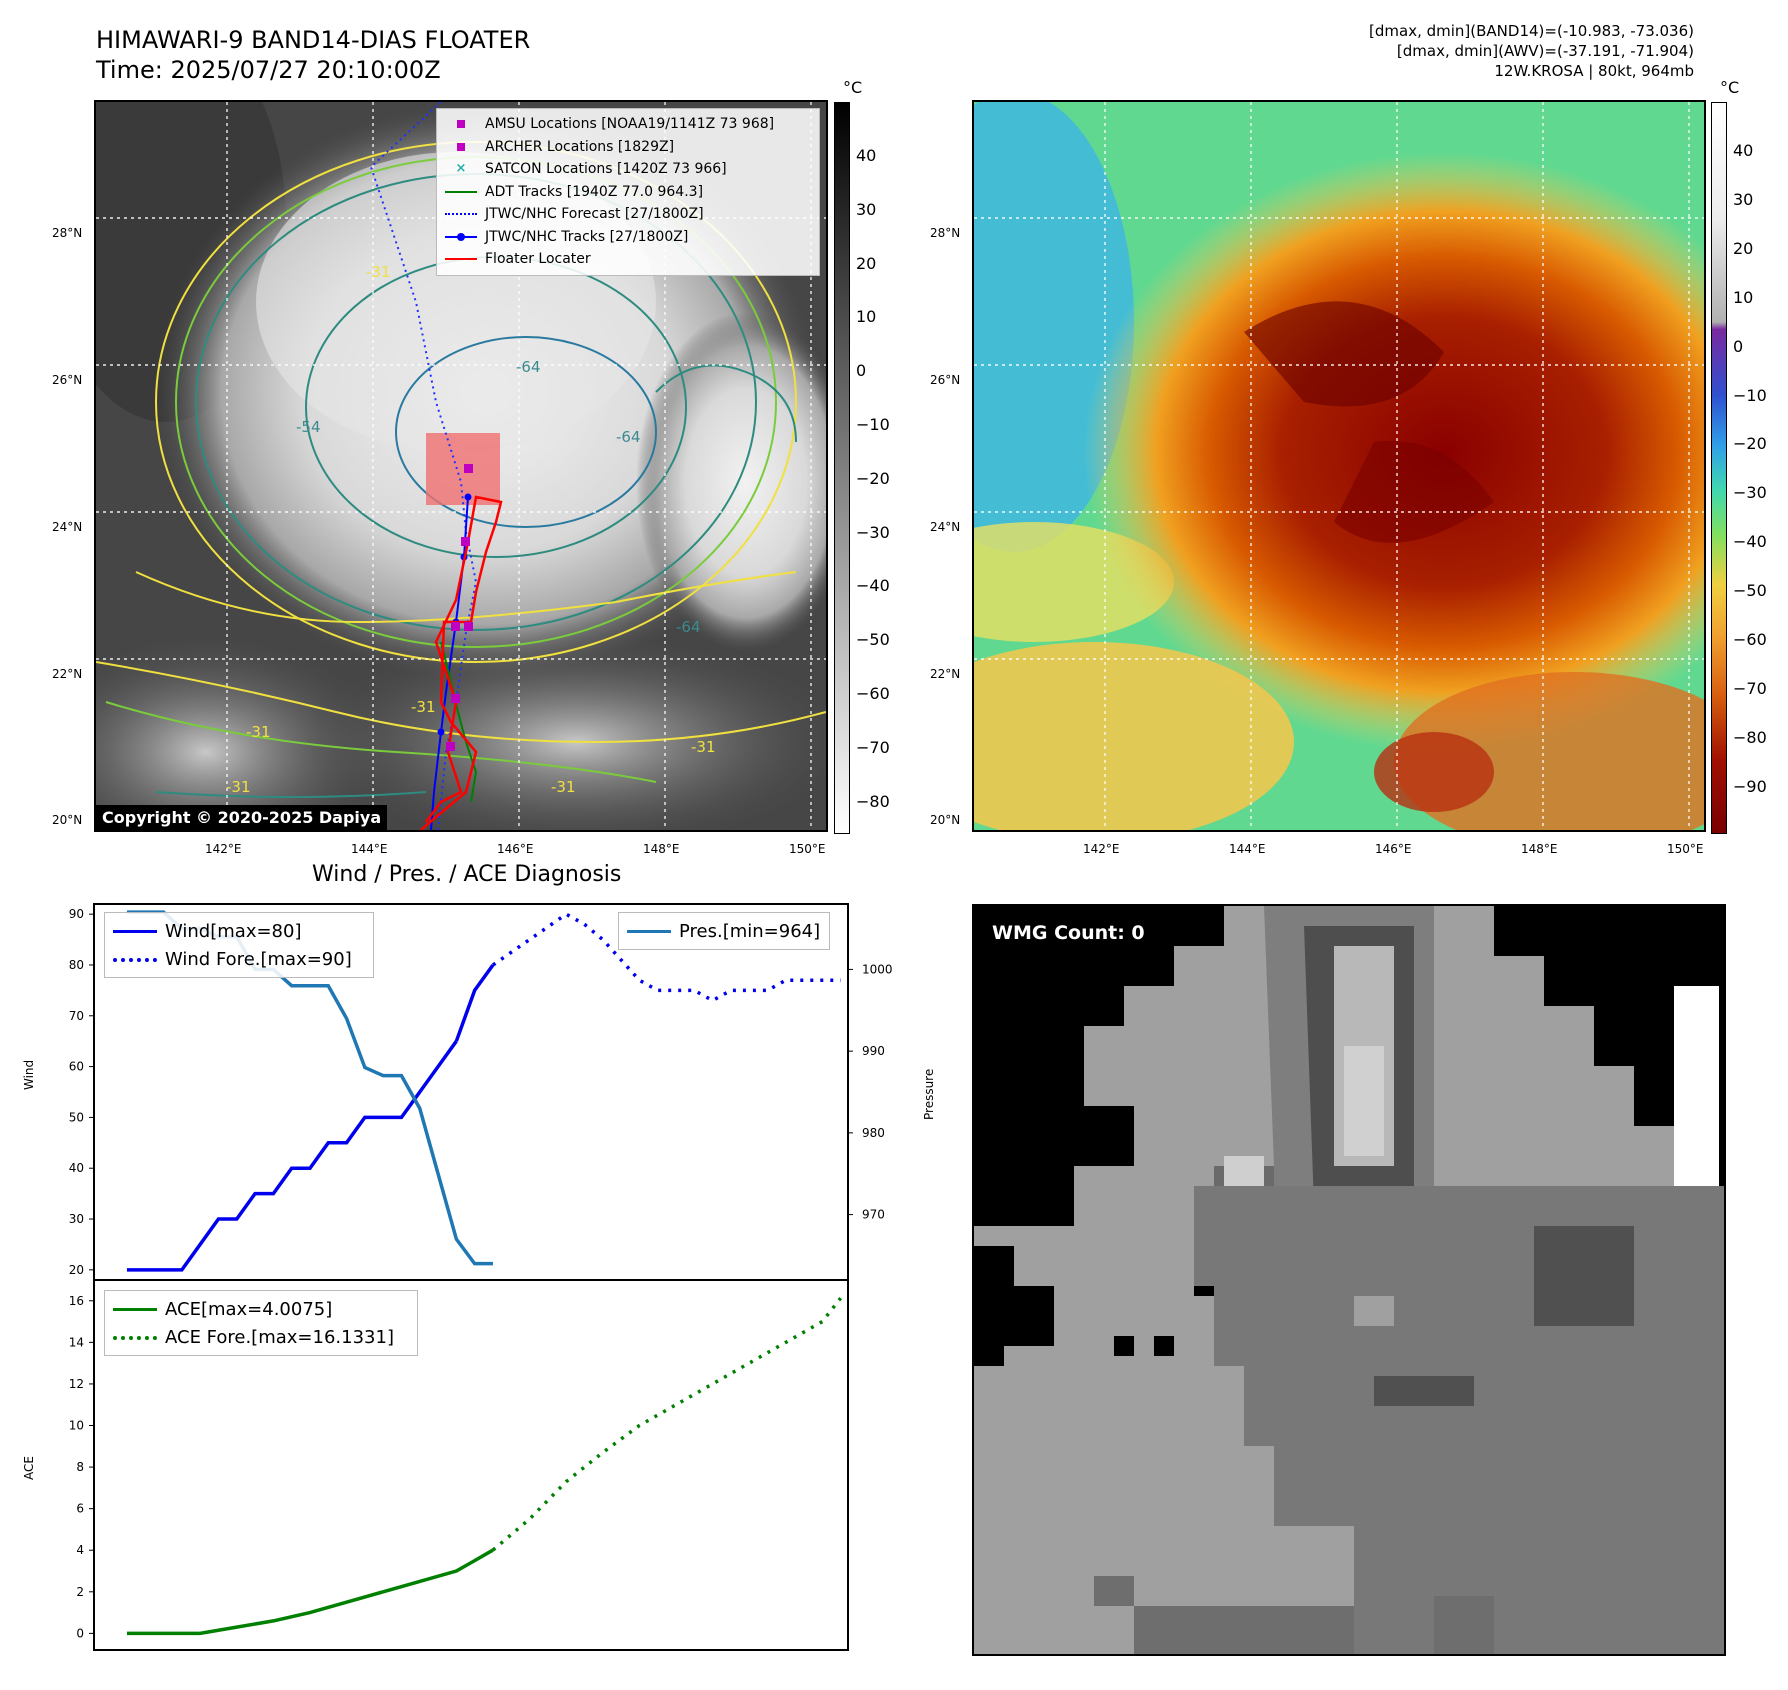  What do you see at coordinates (580, 146) in the screenshot?
I see `legend-label: ARCHER Locations [1829Z]` at bounding box center [580, 146].